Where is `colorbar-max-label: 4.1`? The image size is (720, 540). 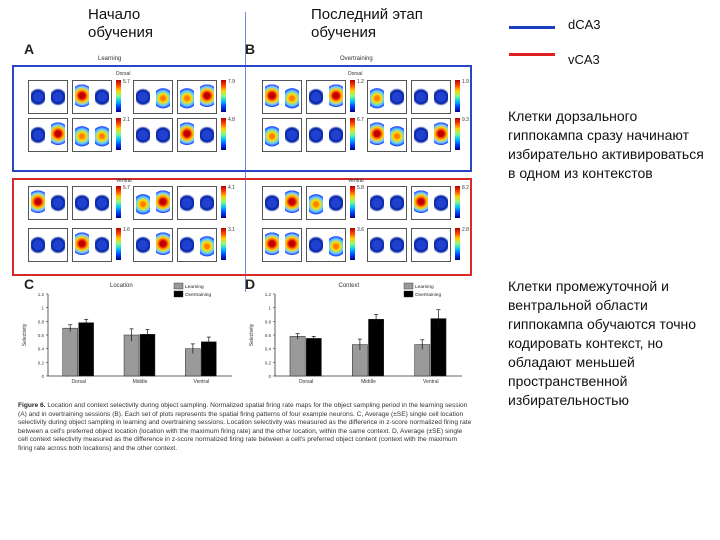
colorbar-max-label: 4.1 is located at coordinates (231, 188).